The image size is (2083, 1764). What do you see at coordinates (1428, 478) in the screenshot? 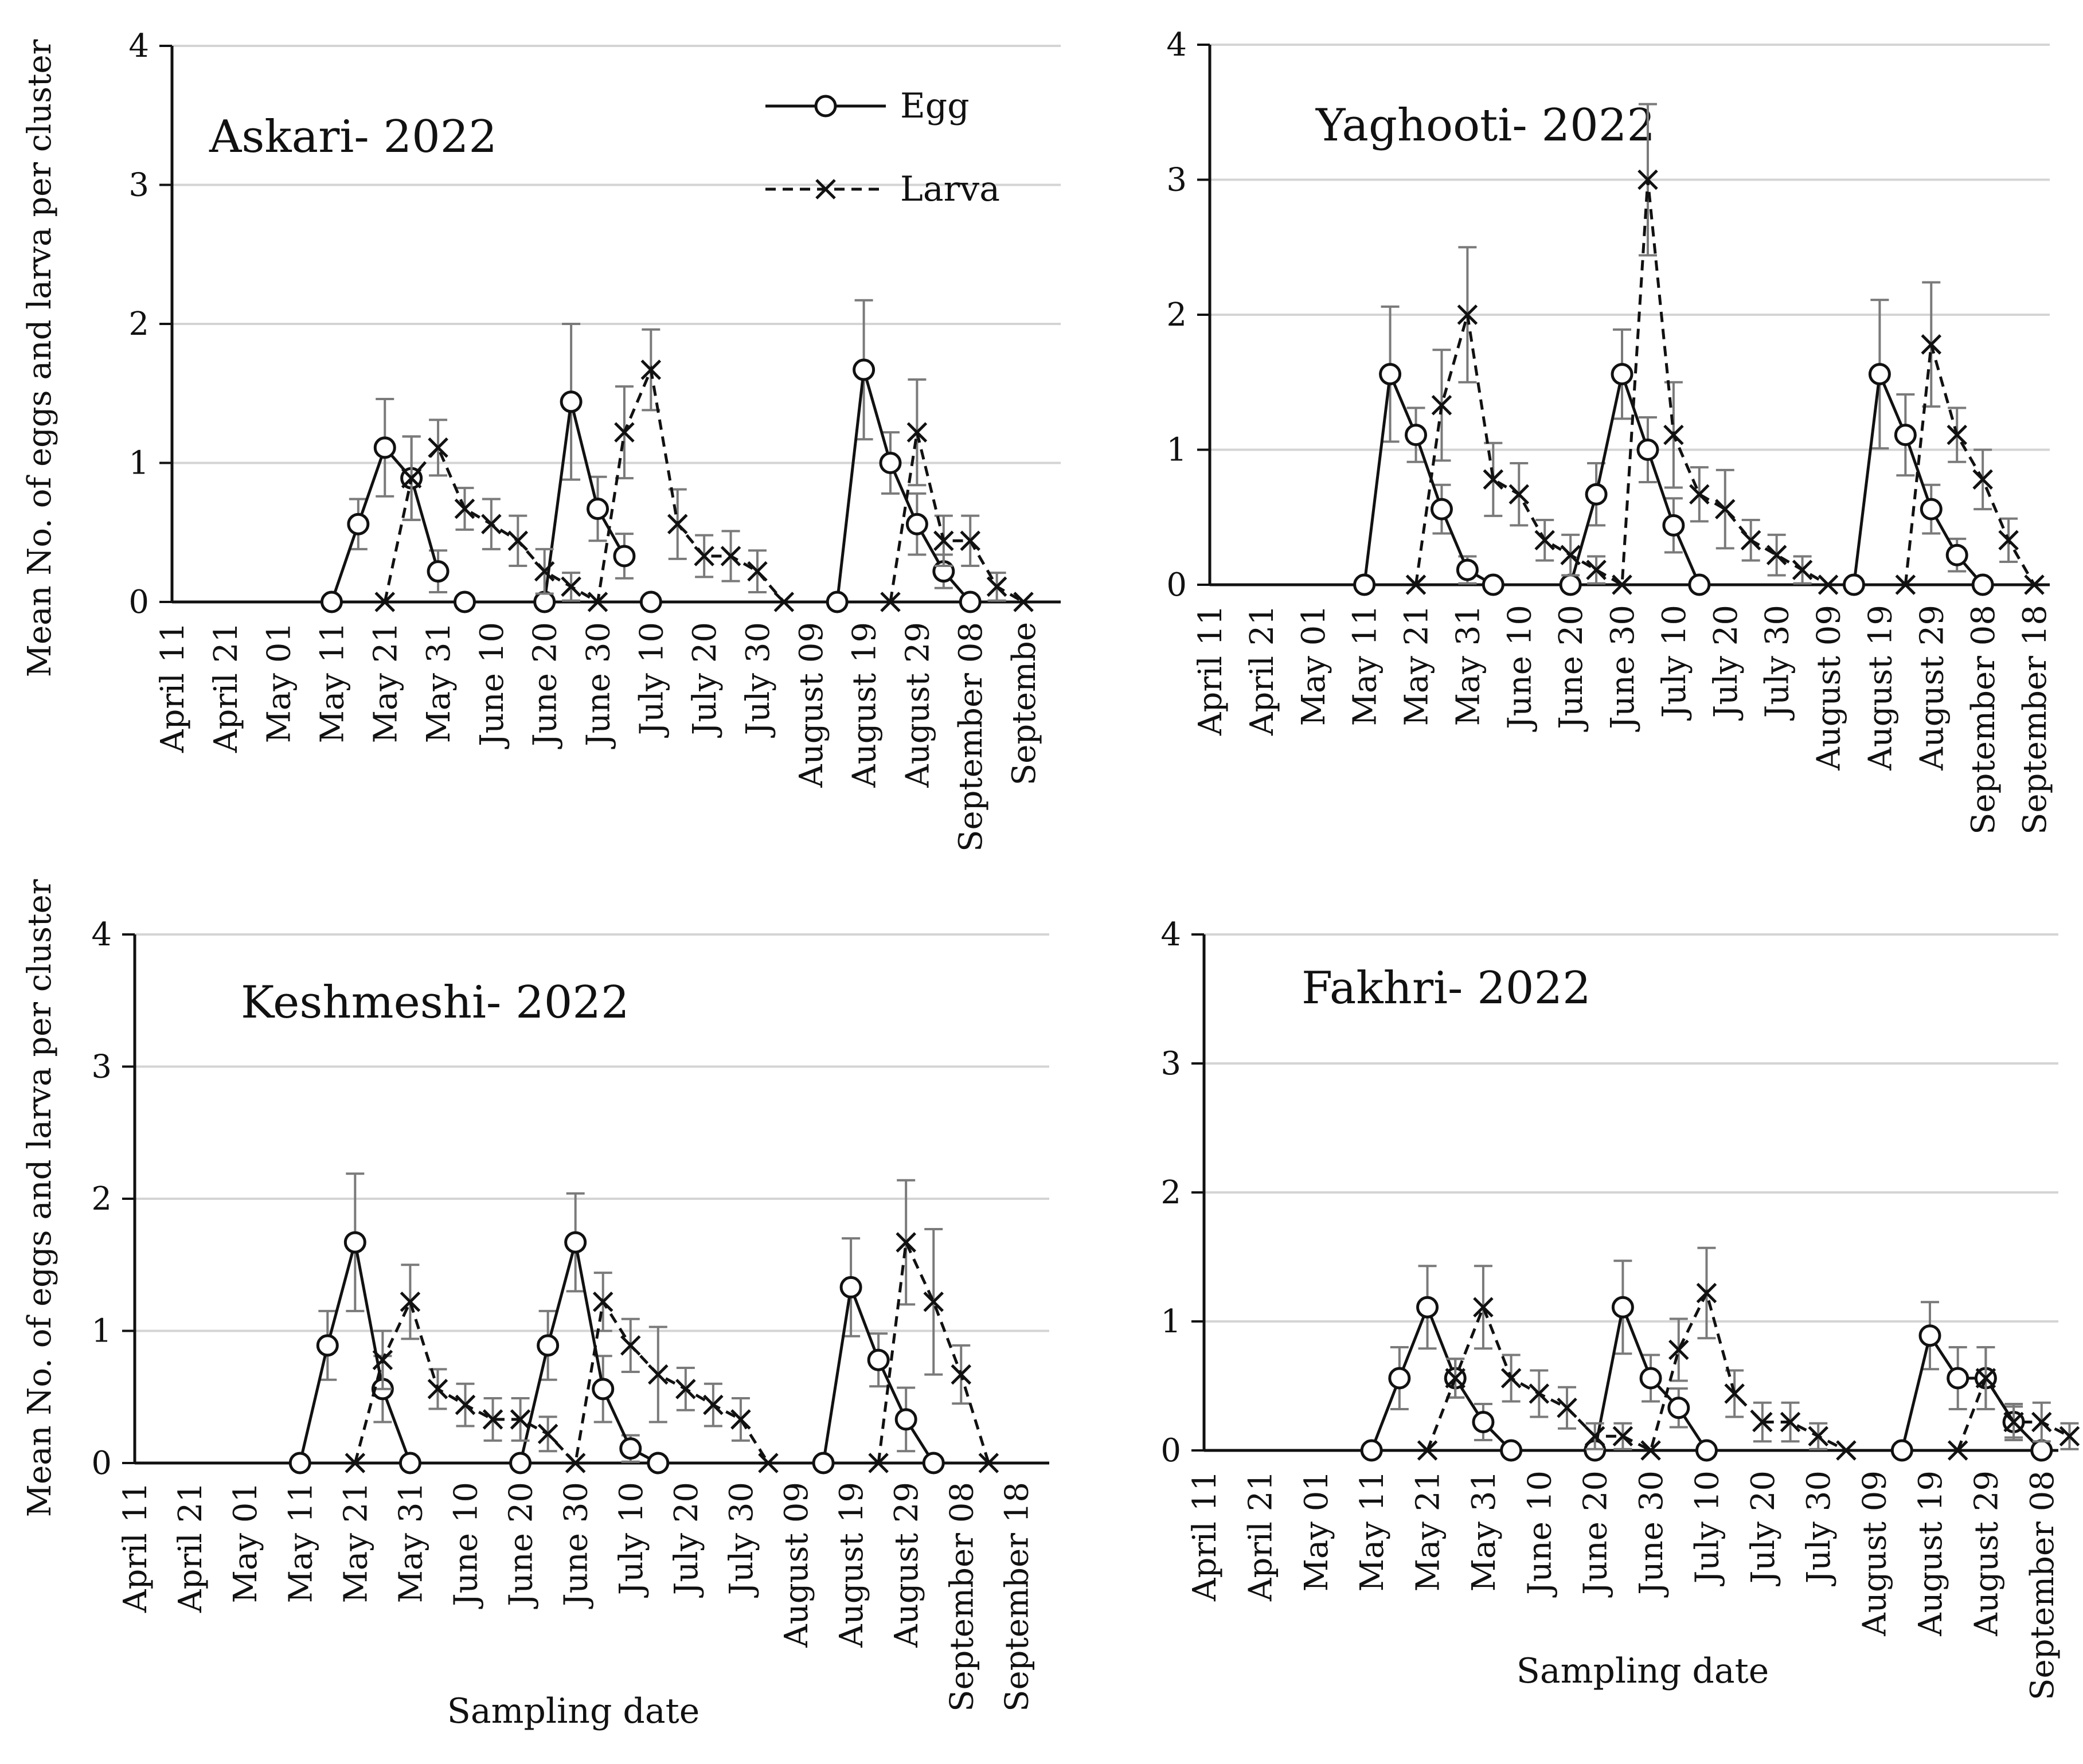
I see `egg-line` at bounding box center [1428, 478].